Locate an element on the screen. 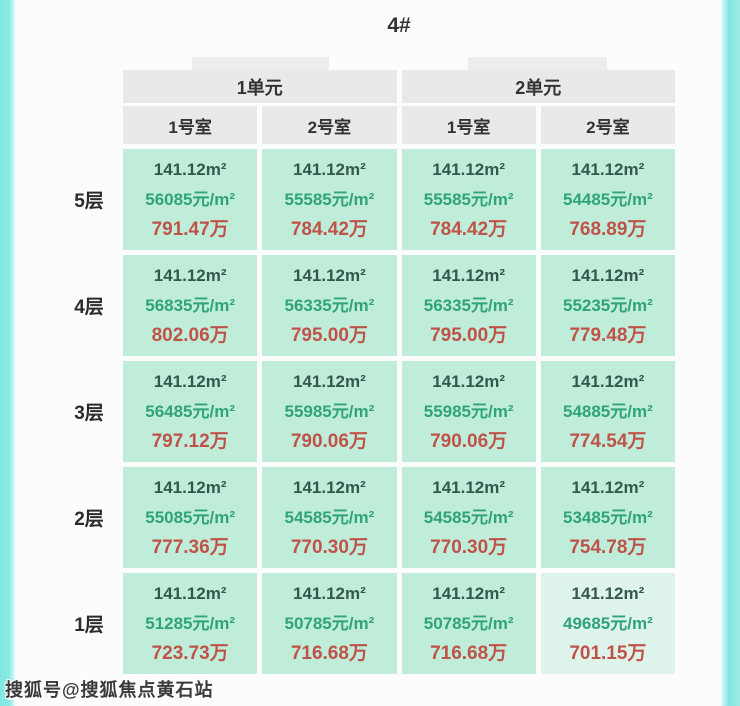 This screenshot has width=740, height=706. floor-label: 1层 is located at coordinates (89, 625).